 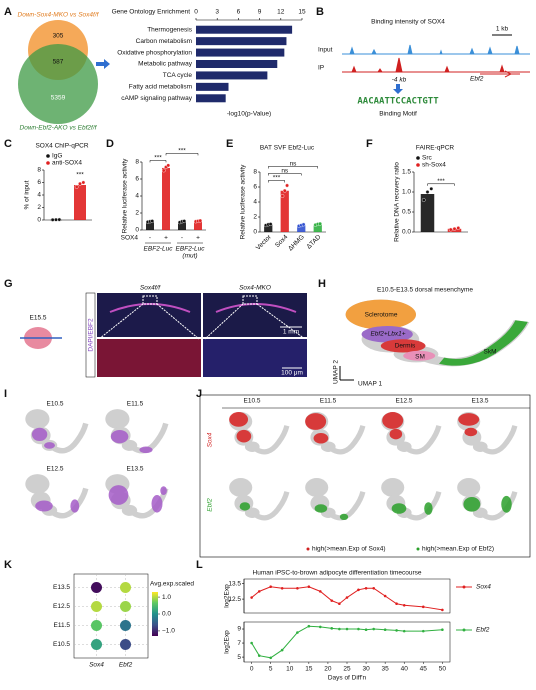 What do you see at coordinates (178, 75) in the screenshot?
I see `category-label: TCA cycle` at bounding box center [178, 75].